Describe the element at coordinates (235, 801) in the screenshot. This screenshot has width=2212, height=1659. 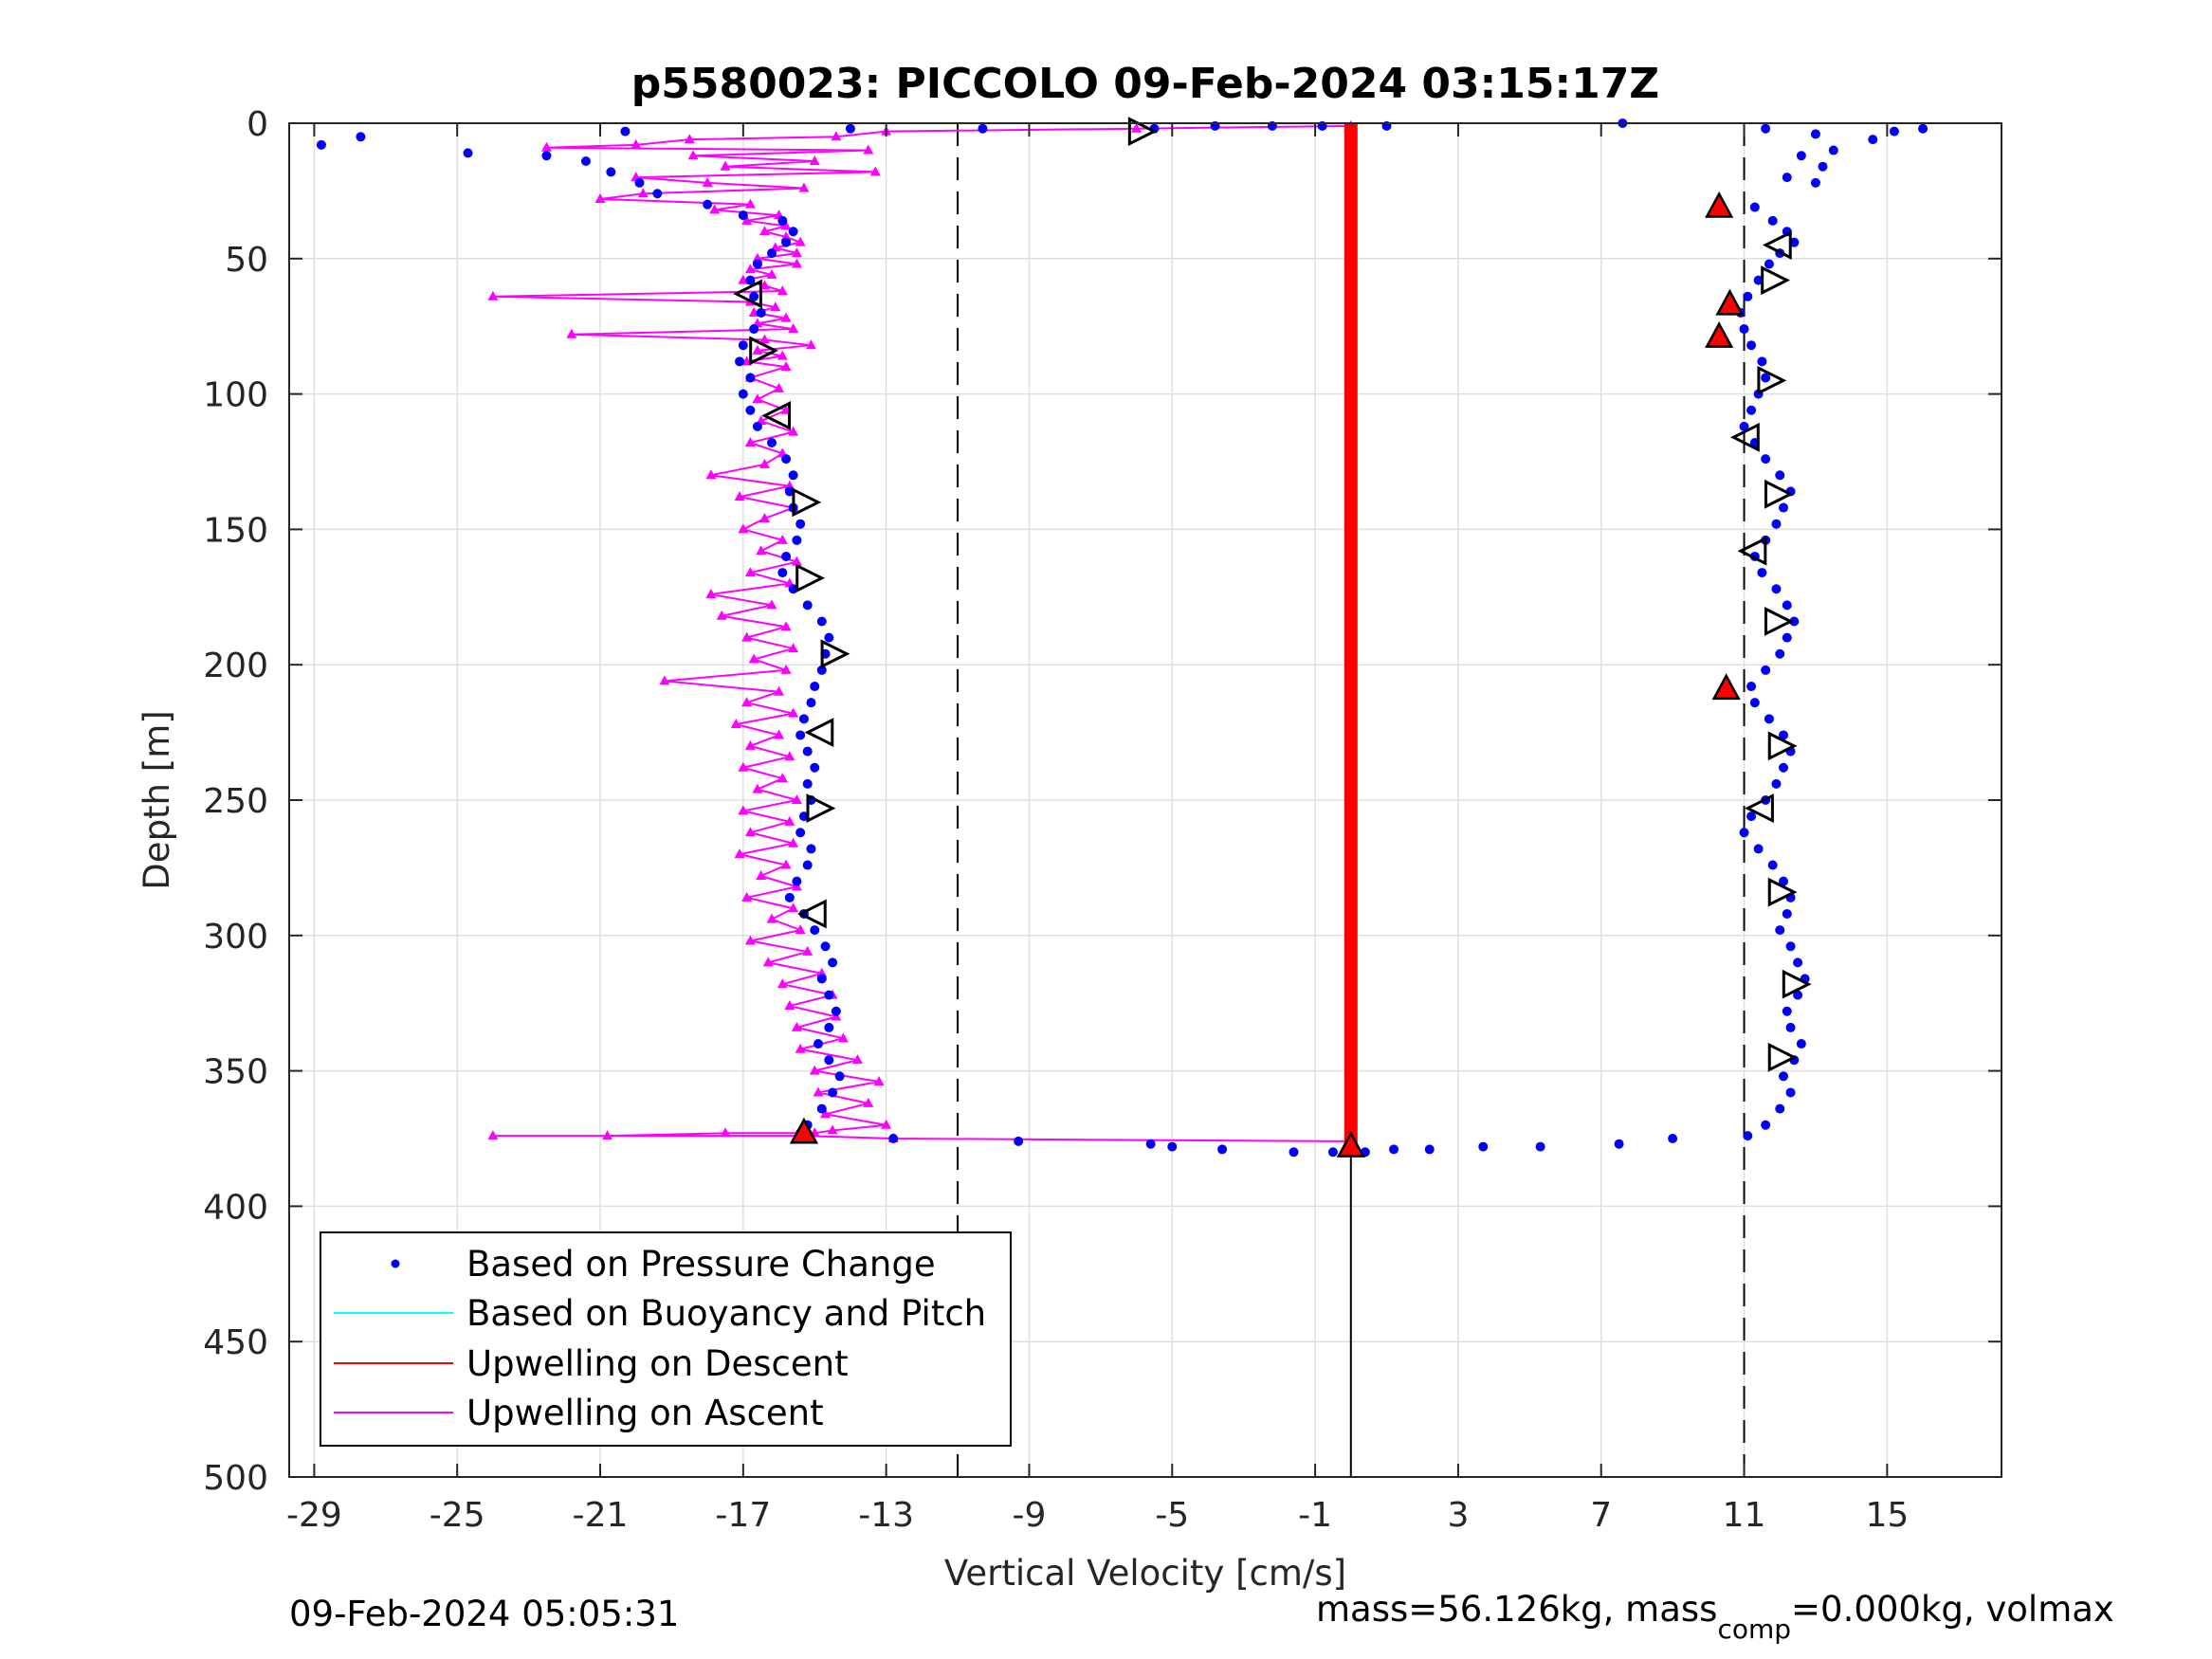
I see `y-tick-label: 250` at that location.